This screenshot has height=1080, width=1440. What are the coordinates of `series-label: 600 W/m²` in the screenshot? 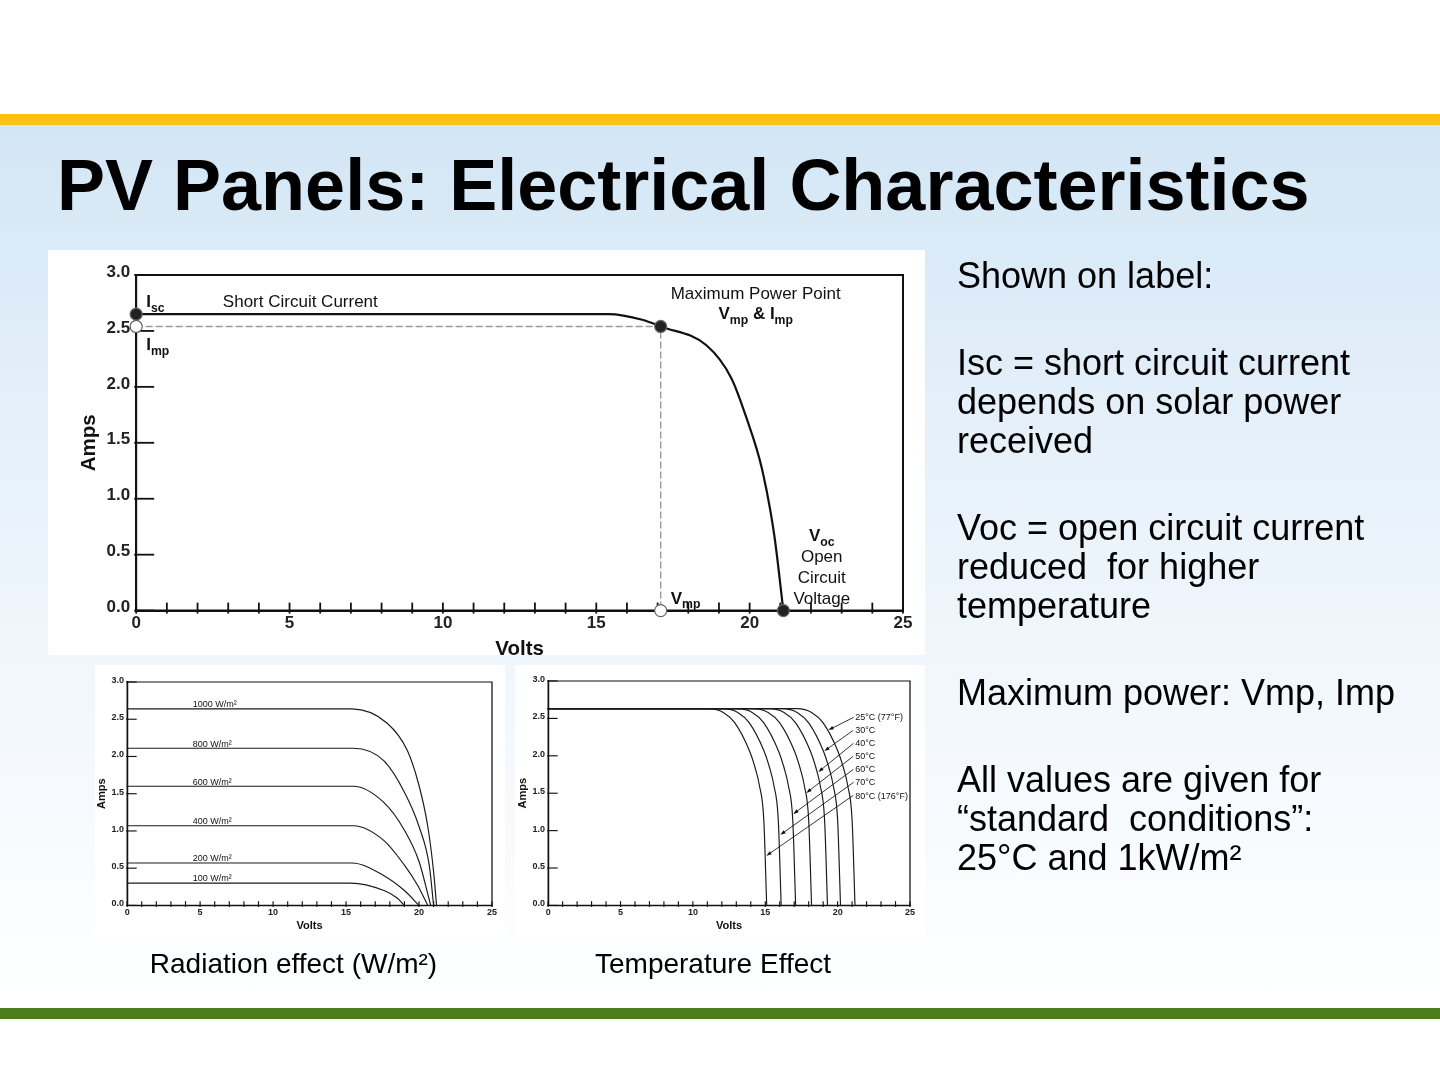 It's located at (212, 781).